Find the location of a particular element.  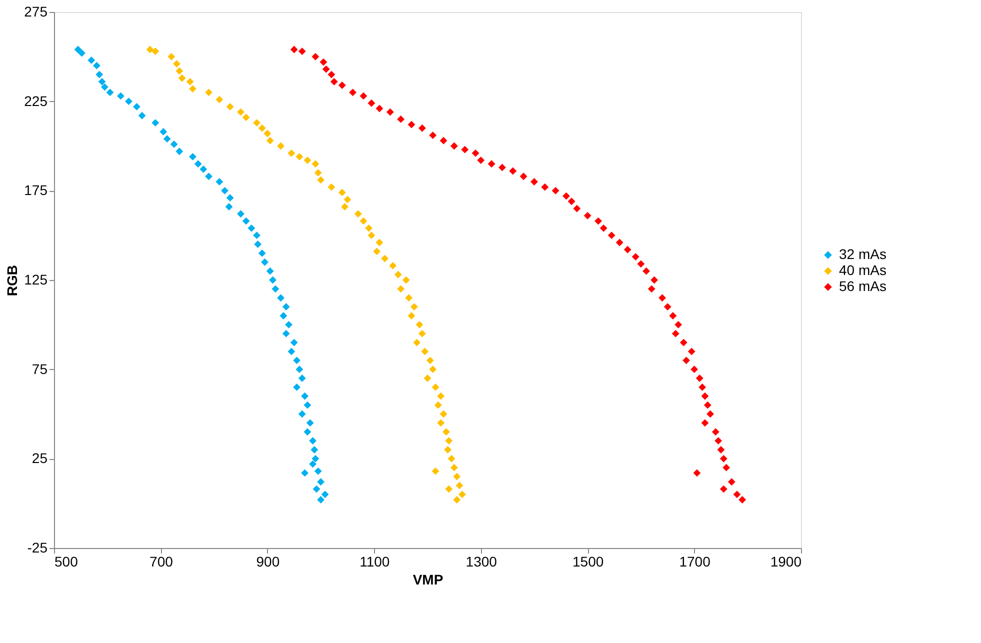

legend-label: 40 mAs is located at coordinates (862, 270).